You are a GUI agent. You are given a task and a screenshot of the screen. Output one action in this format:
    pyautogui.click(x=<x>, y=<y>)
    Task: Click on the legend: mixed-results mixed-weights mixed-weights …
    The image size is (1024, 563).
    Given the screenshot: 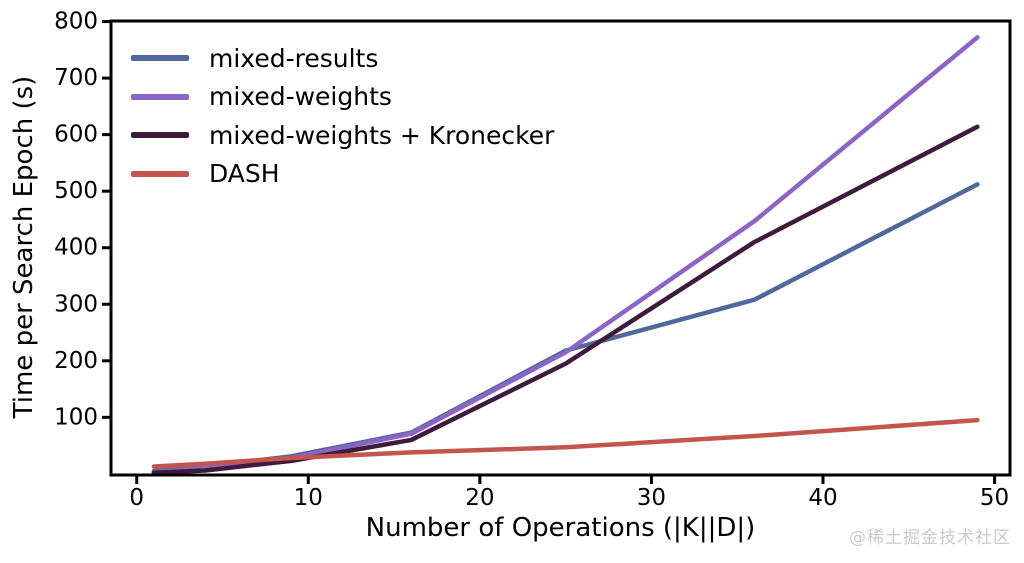 What is the action you would take?
    pyautogui.click(x=342, y=116)
    